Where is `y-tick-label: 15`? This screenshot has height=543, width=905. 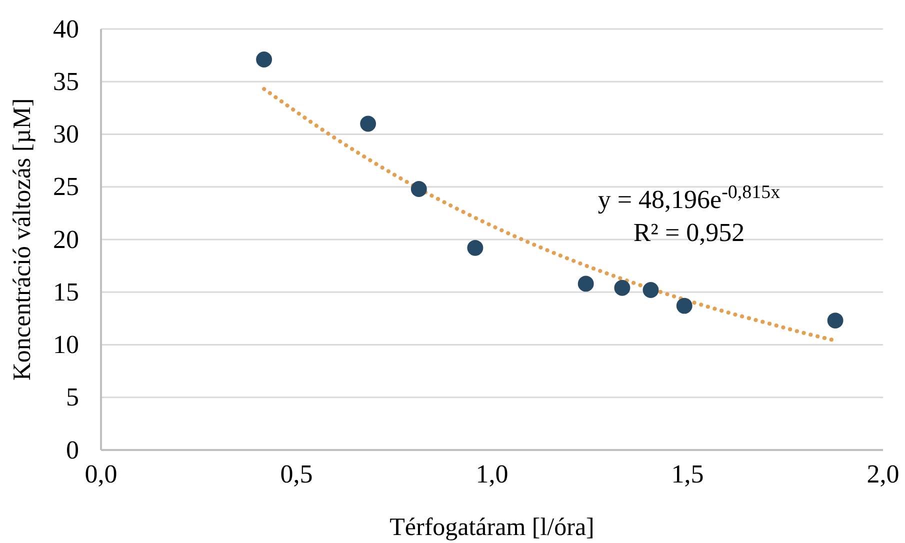 y-tick-label: 15 is located at coordinates (66, 291).